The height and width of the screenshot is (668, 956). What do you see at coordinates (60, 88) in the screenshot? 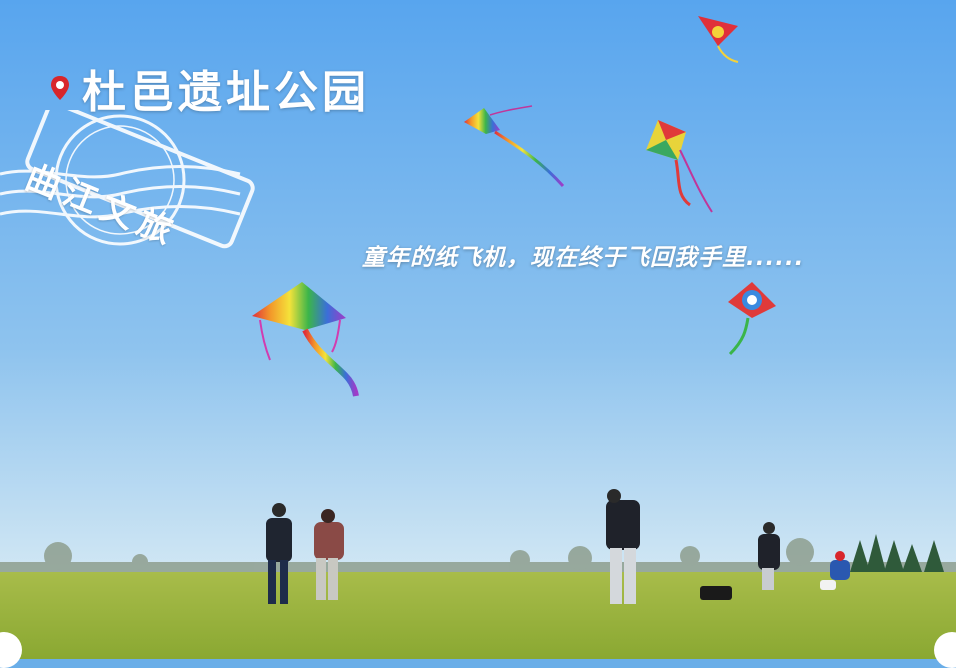
I see `map-pin-icon` at bounding box center [60, 88].